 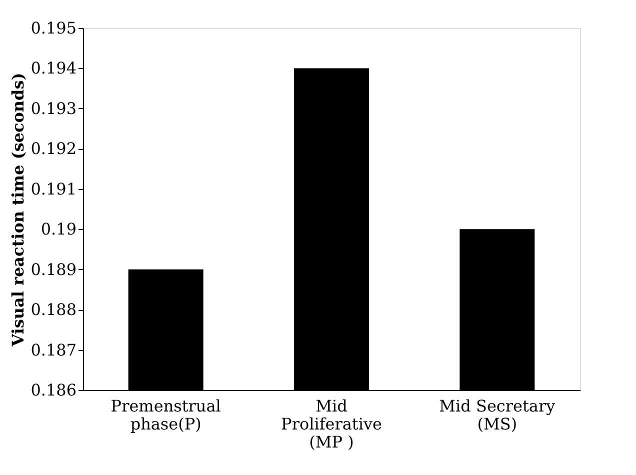 What do you see at coordinates (53, 68) in the screenshot?
I see `y-tick-label: 0.194` at bounding box center [53, 68].